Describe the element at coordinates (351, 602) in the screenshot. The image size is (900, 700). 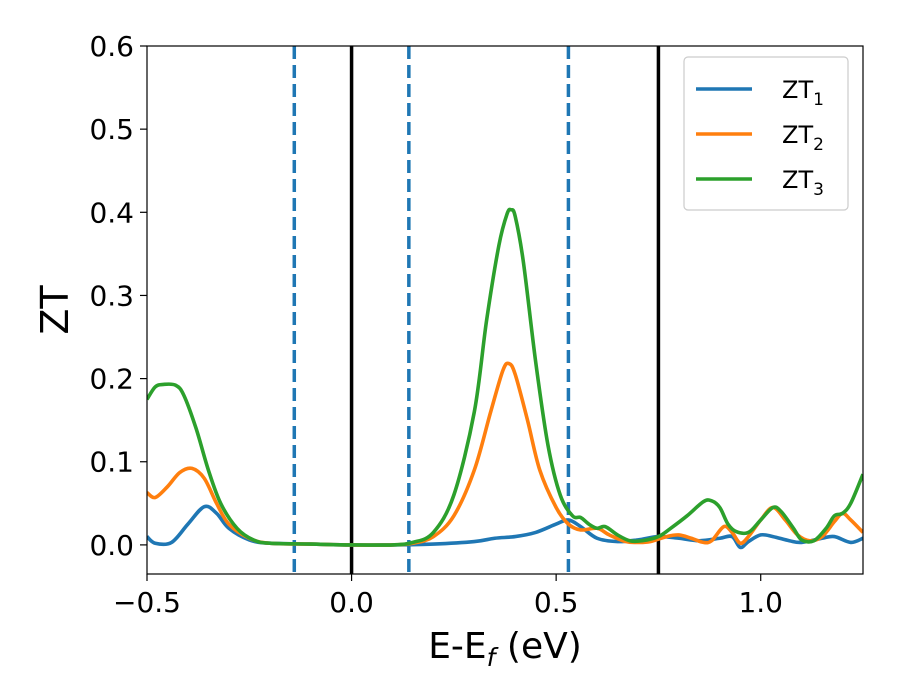
I see `x-tick-label: 0.0` at that location.